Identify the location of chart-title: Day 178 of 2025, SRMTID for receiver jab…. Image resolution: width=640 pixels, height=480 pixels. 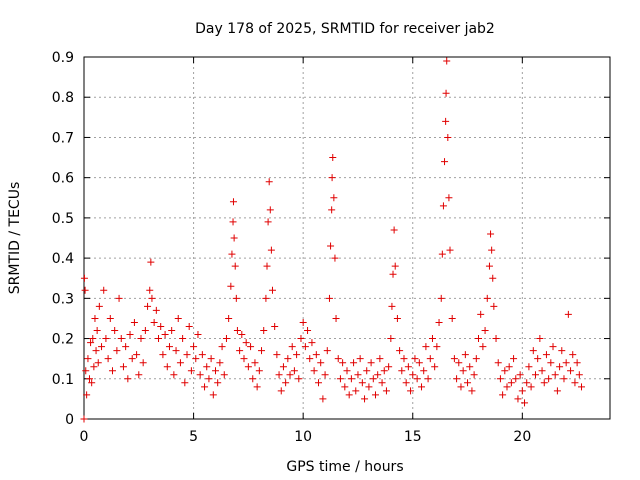
(345, 29).